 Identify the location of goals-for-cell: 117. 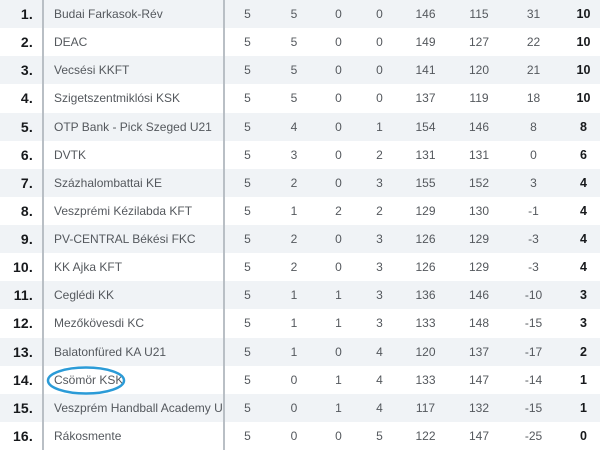
(425, 407).